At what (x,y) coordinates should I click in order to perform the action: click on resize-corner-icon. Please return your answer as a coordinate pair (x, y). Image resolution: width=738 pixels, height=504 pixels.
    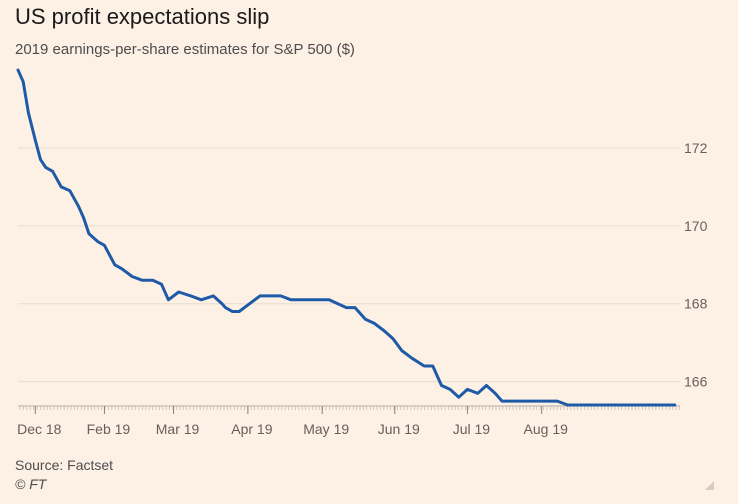
    Looking at the image, I should click on (709, 485).